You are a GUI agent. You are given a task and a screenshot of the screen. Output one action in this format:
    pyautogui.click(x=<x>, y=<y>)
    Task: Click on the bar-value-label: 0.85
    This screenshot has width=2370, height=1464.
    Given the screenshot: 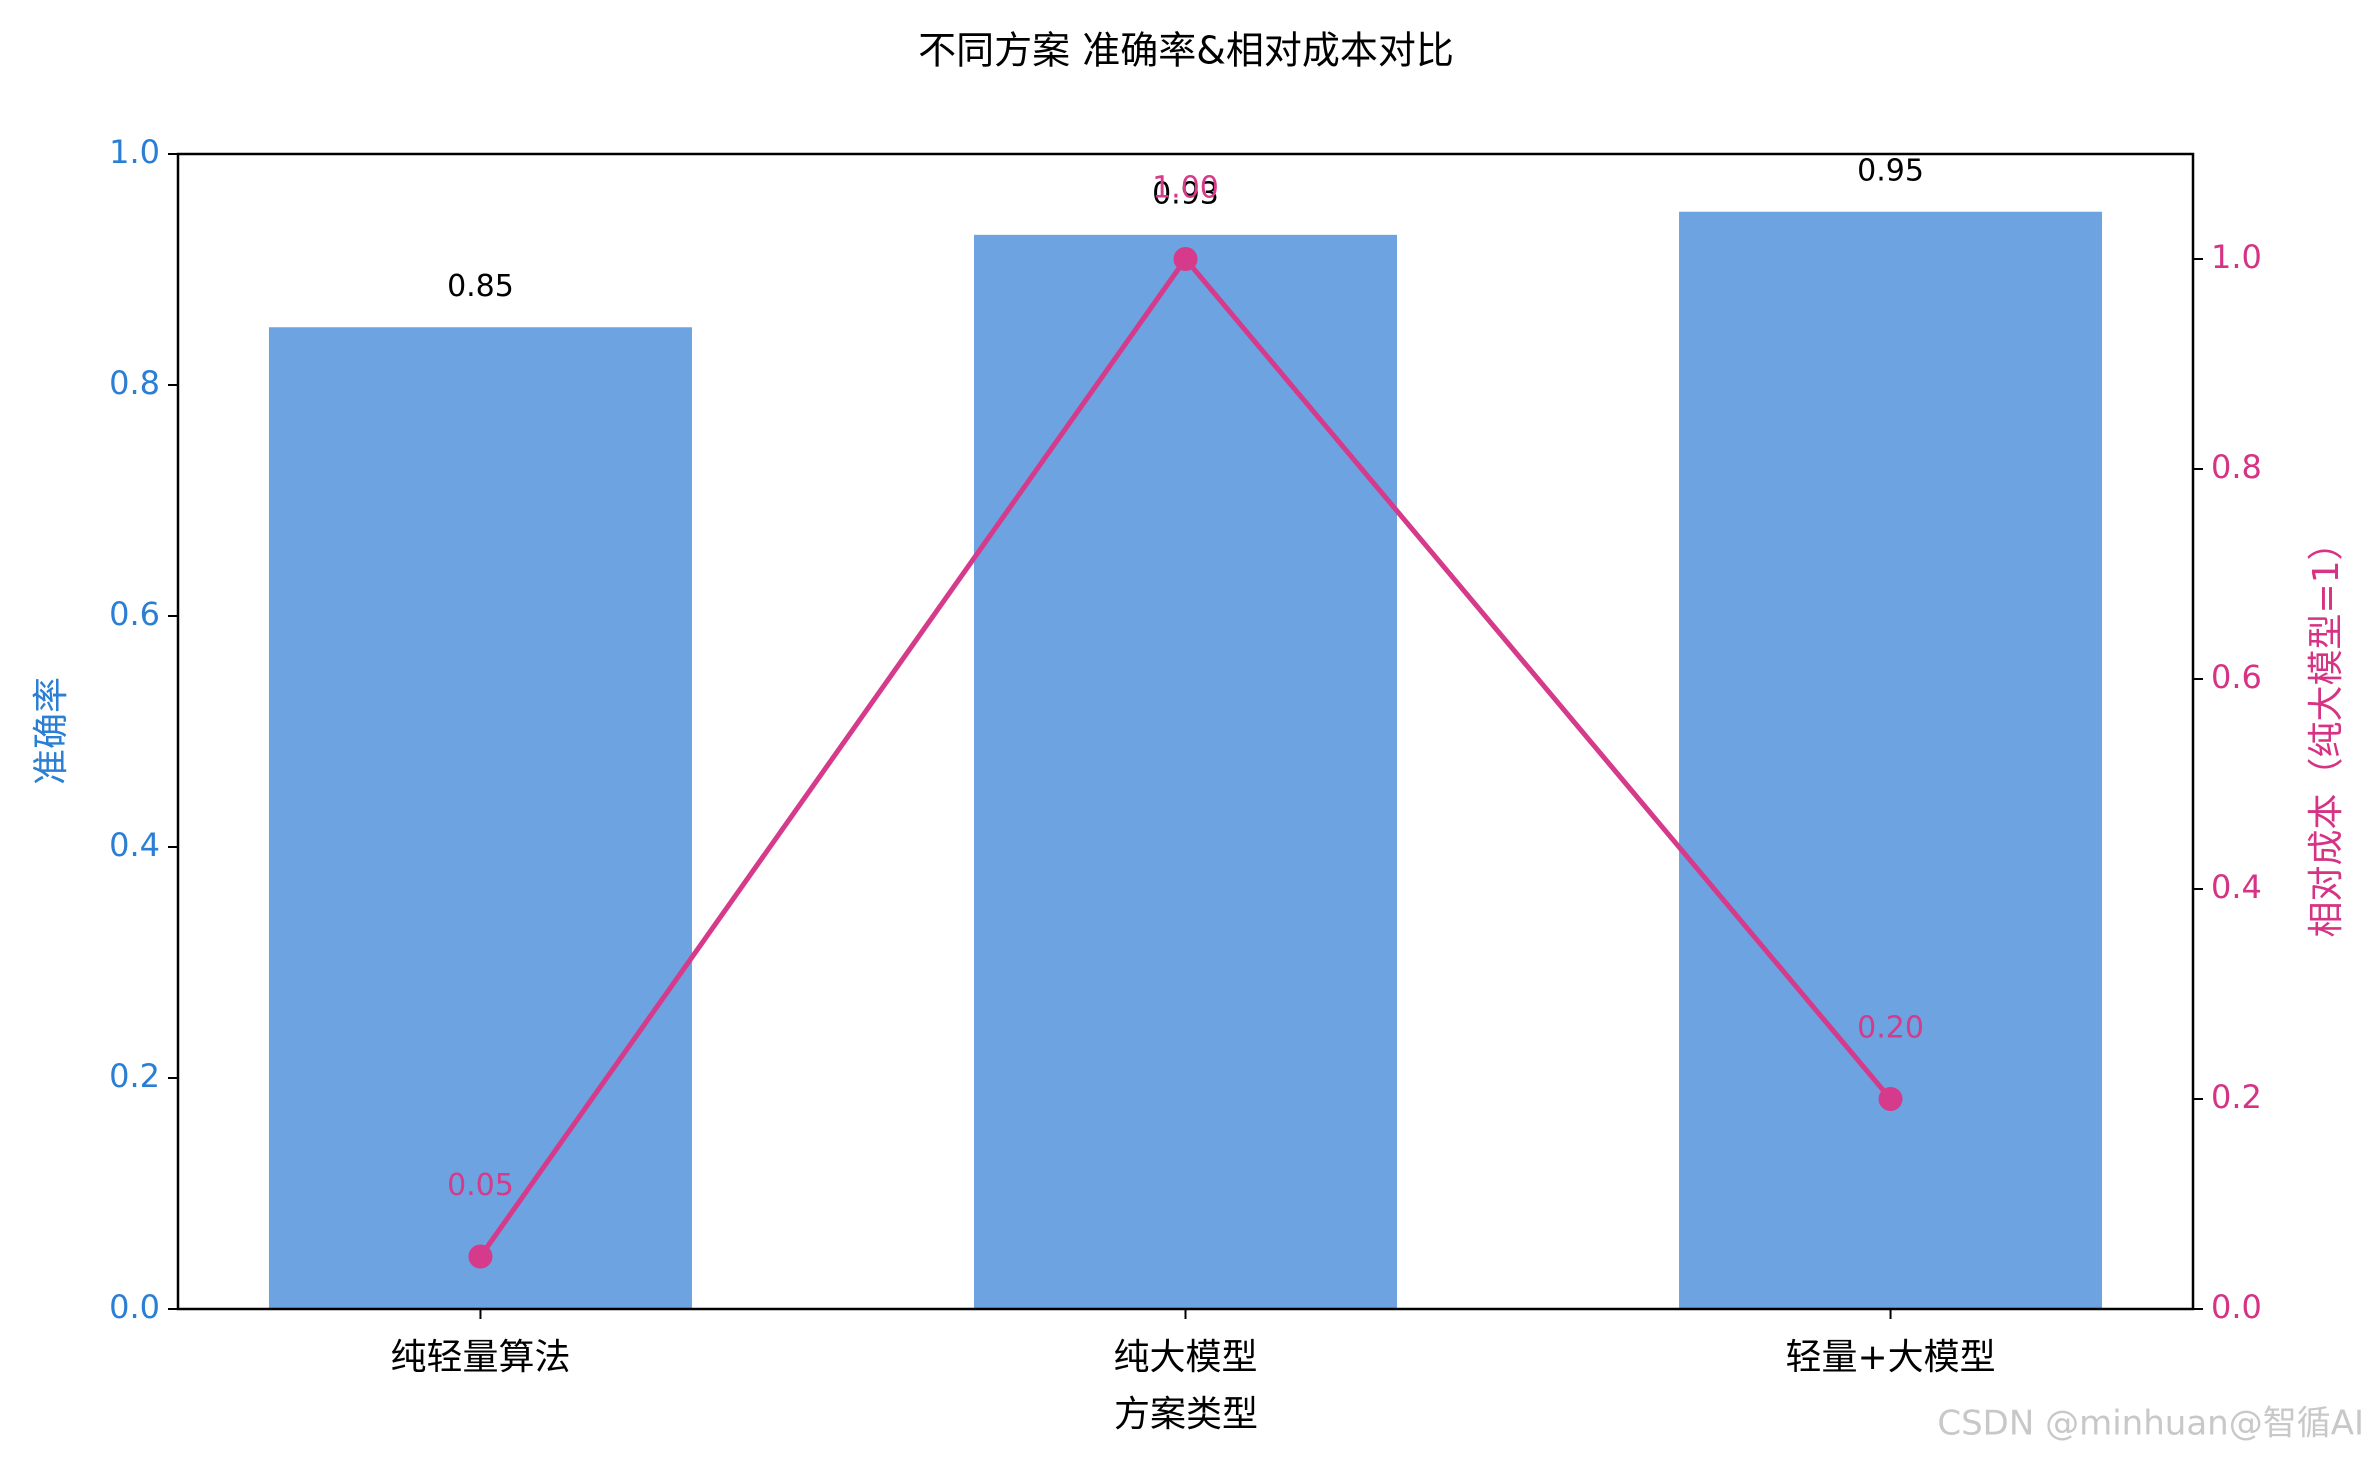 What is the action you would take?
    pyautogui.click(x=480, y=286)
    